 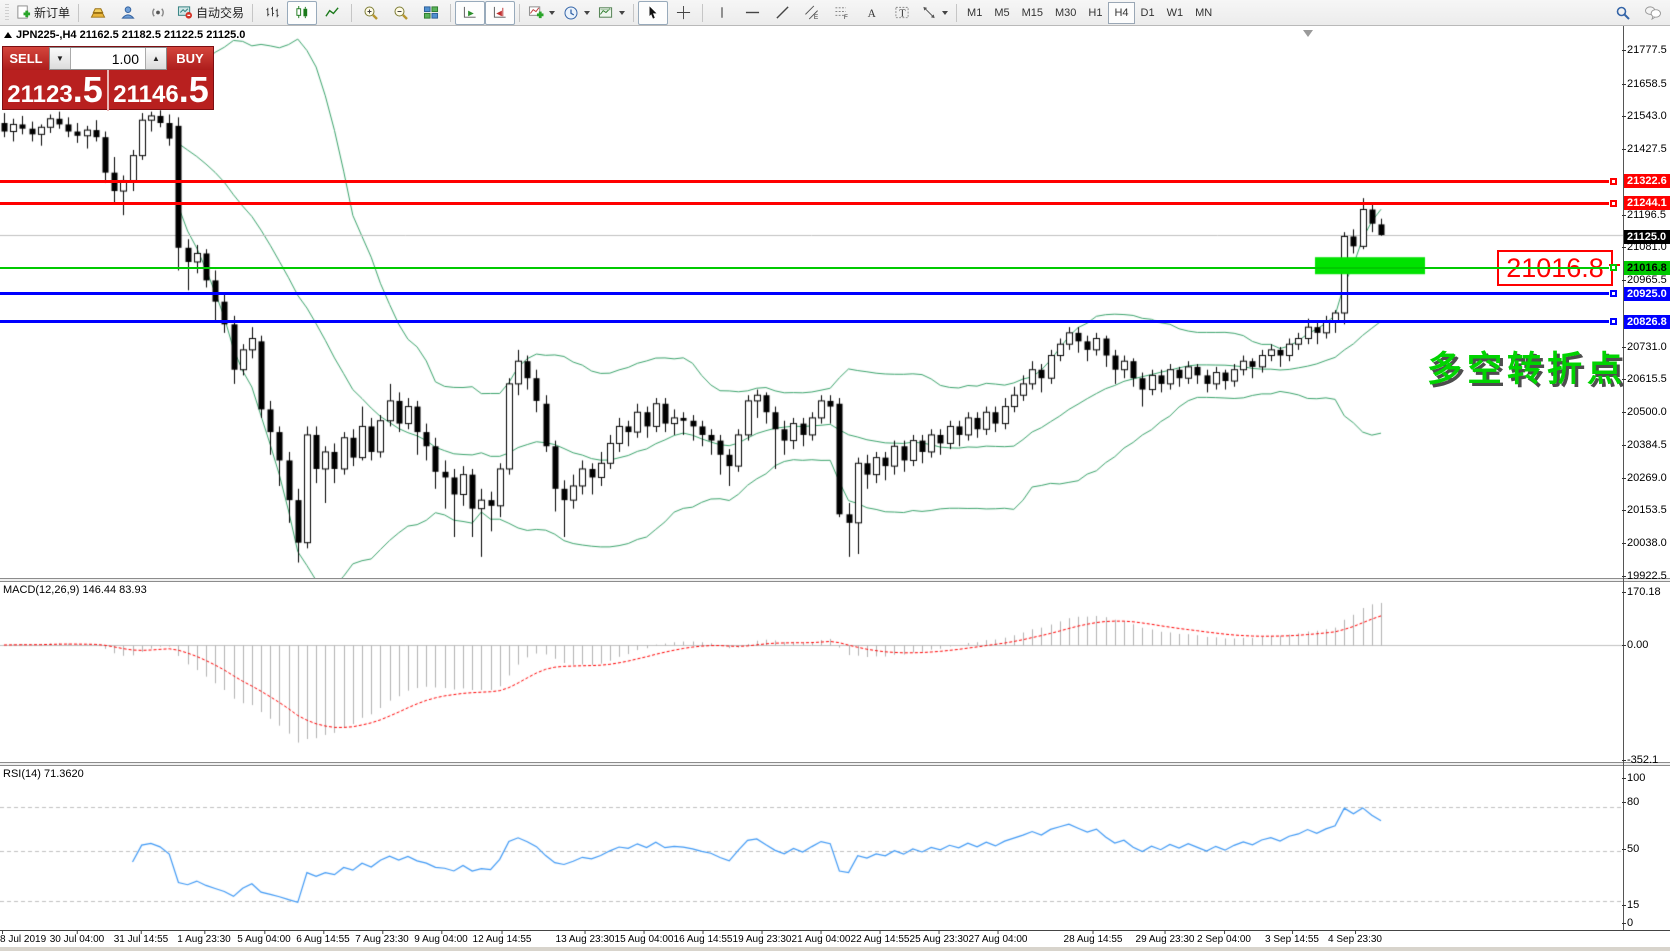 I want to click on volume-input: 1.00, so click(x=108, y=58).